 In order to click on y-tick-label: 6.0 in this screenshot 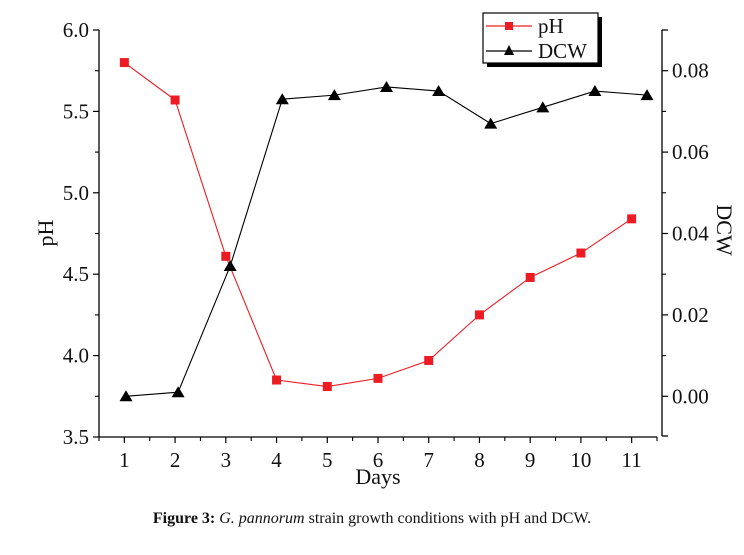, I will do `click(76, 30)`.